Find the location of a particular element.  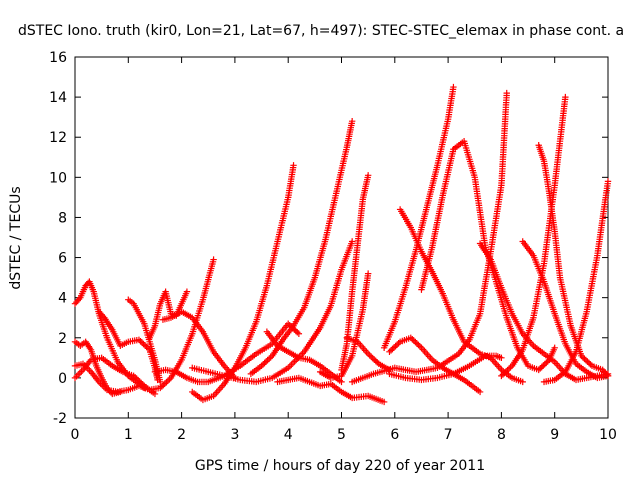

y-tick-label: 6 is located at coordinates (62, 259).